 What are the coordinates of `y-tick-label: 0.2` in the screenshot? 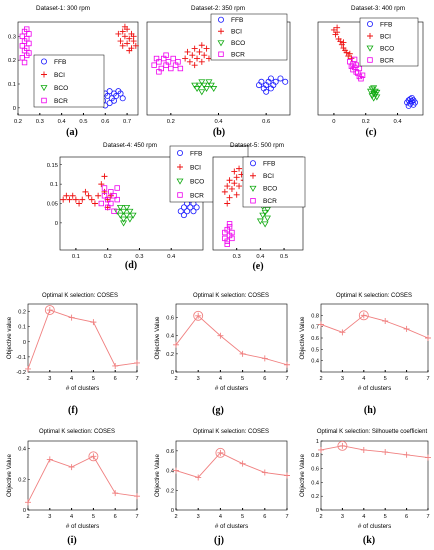 It's located at (170, 491).